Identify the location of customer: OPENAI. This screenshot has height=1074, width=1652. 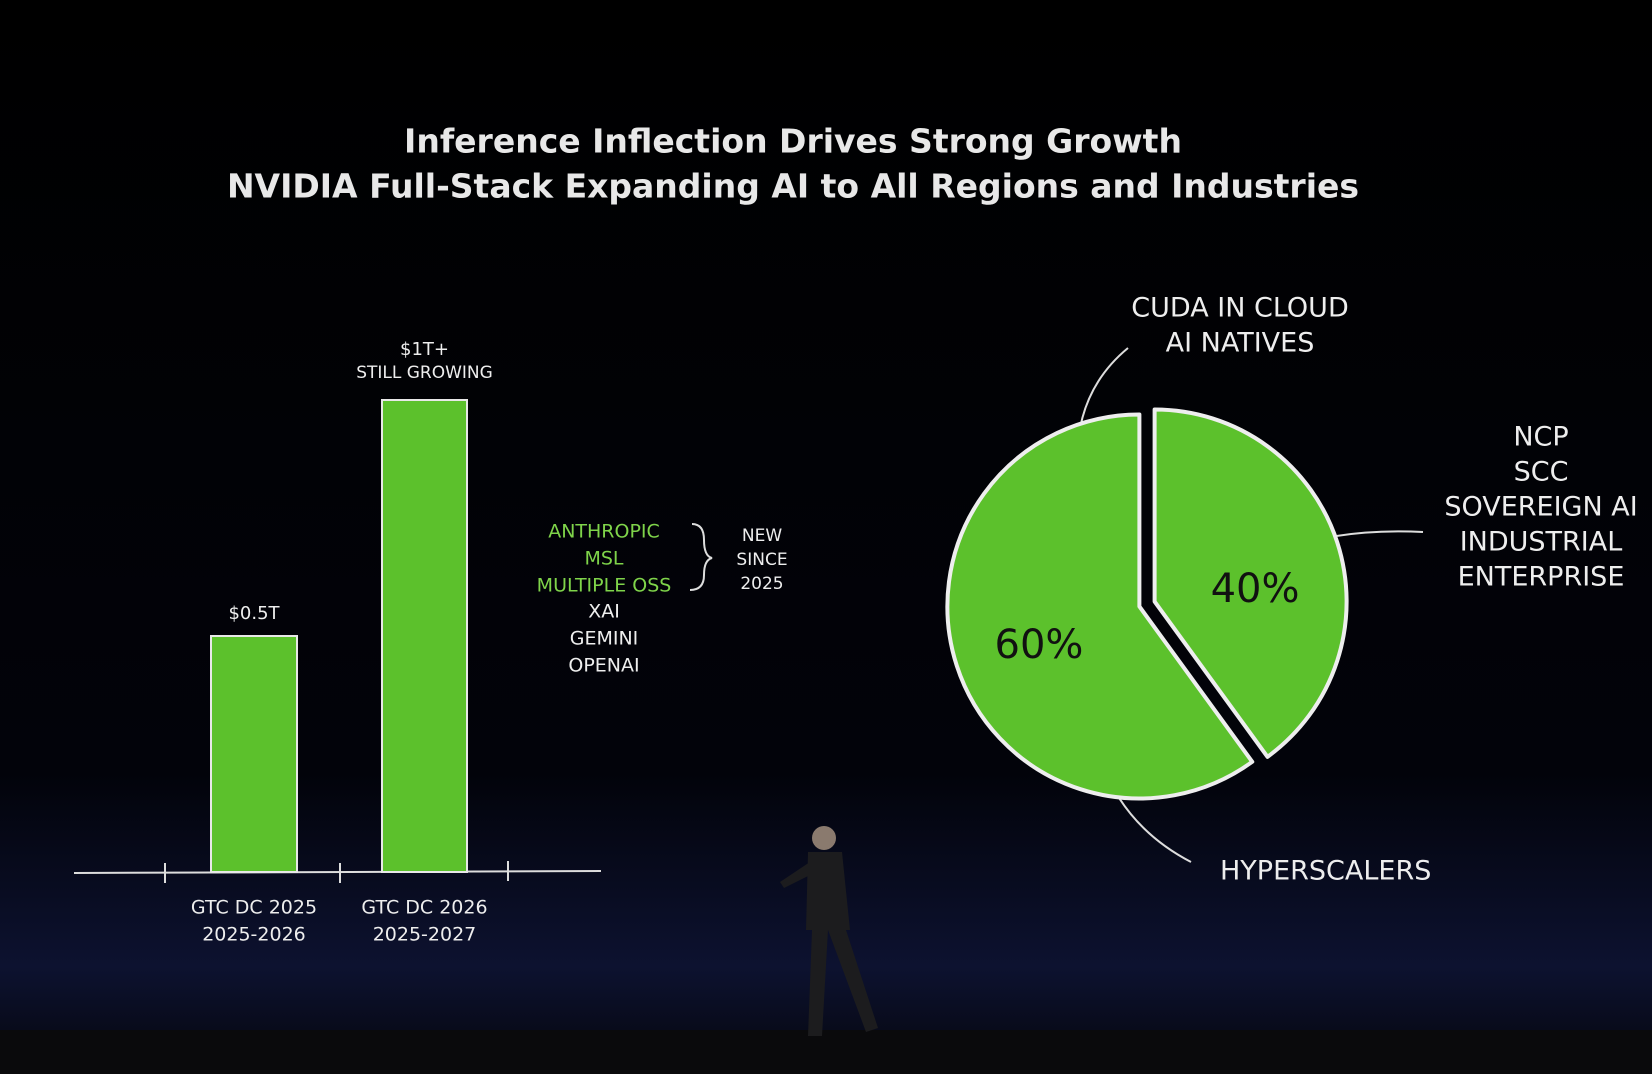
(603, 666).